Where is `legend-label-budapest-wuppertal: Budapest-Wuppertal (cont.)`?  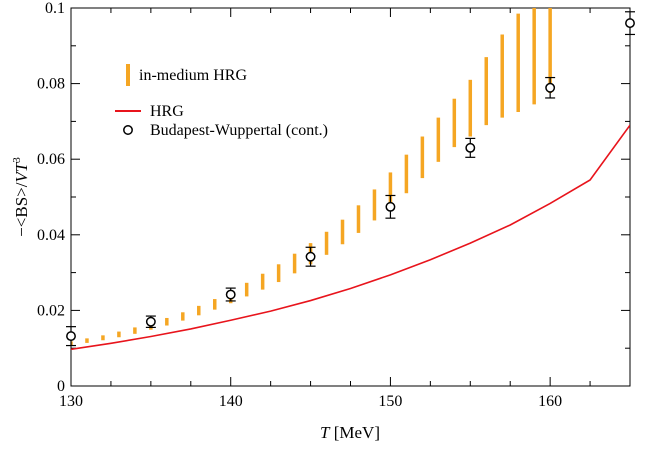 legend-label-budapest-wuppertal: Budapest-Wuppertal (cont.) is located at coordinates (239, 130).